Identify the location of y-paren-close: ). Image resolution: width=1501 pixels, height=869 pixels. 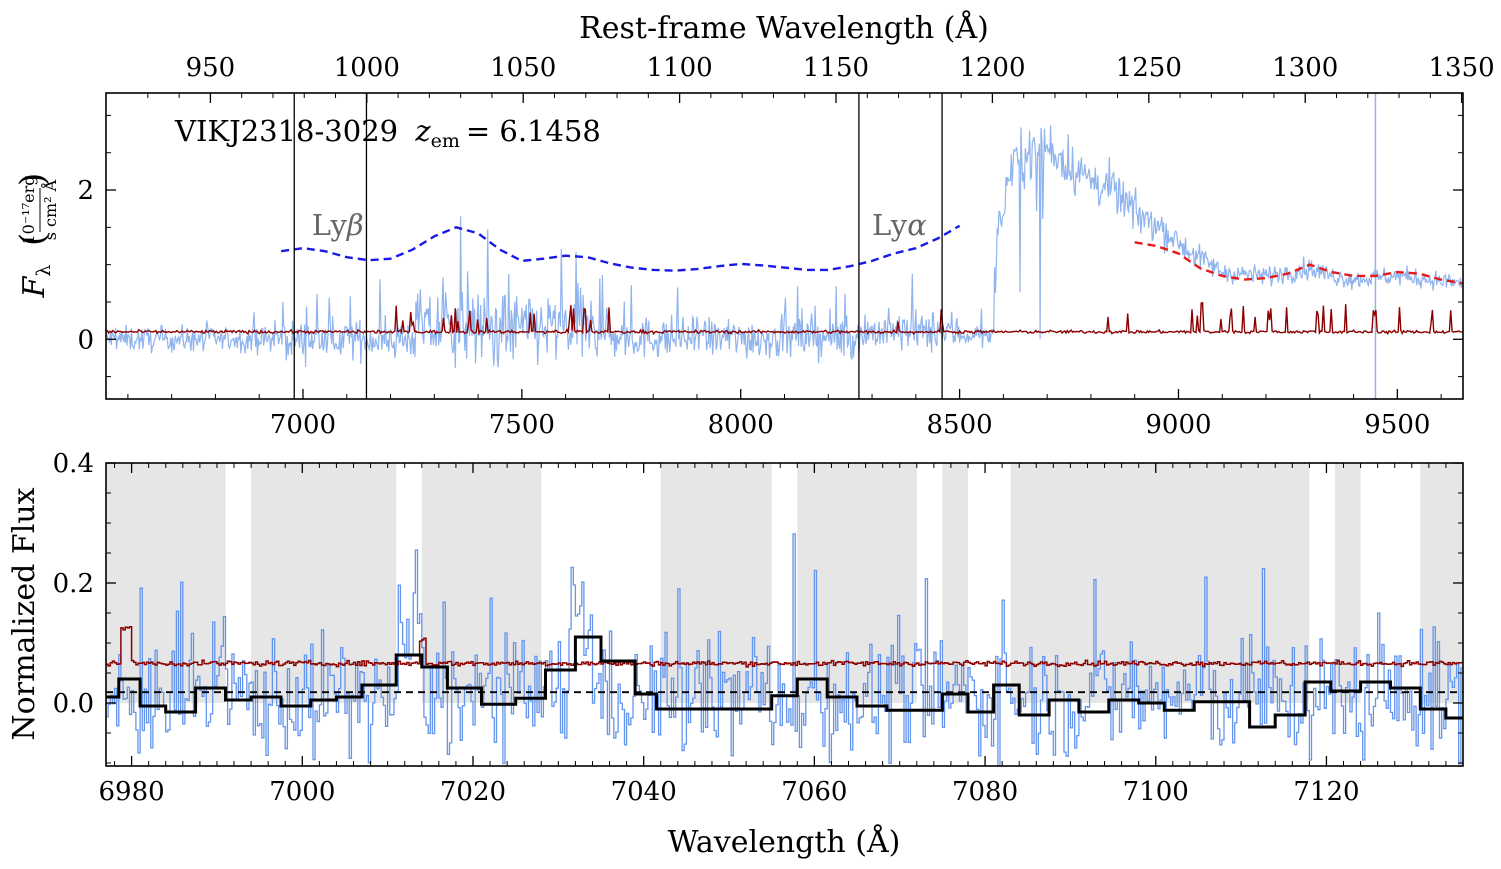
(33, 179).